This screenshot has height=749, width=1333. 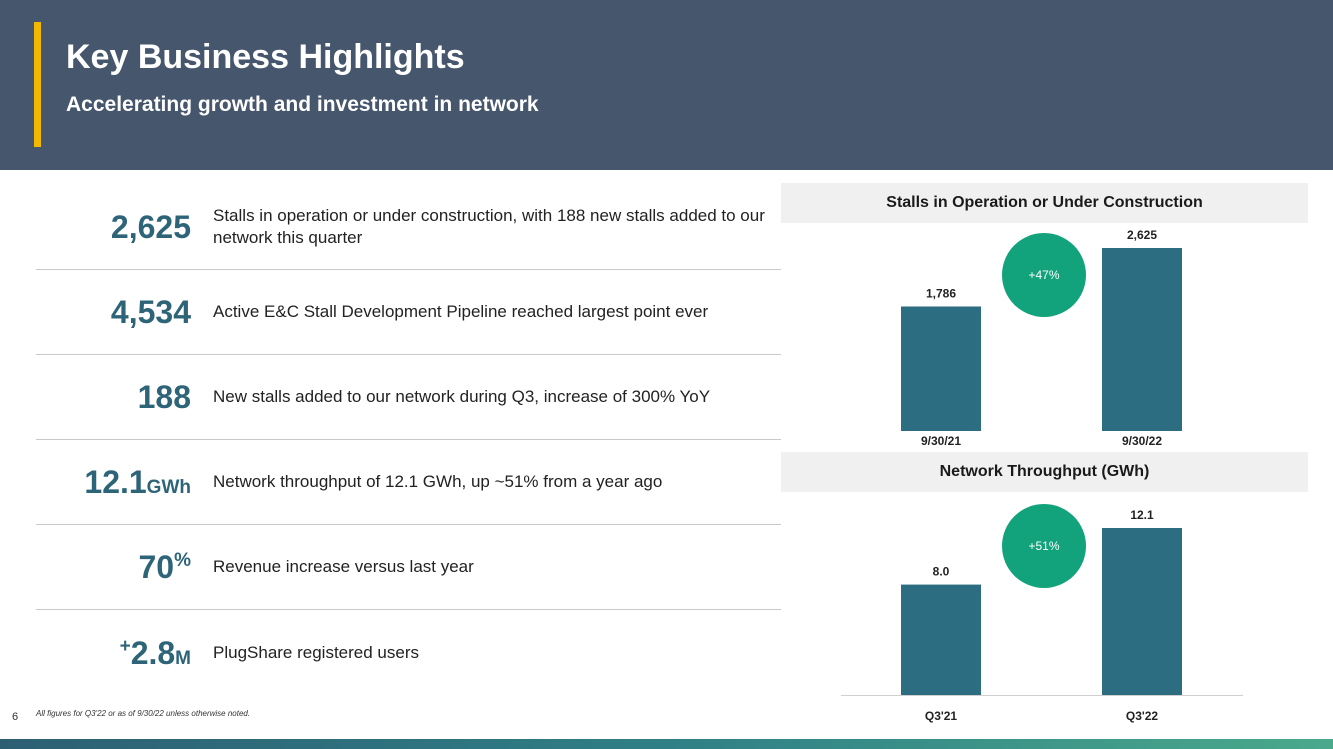 I want to click on kpi-value: 12.1GWh, so click(x=137, y=482).